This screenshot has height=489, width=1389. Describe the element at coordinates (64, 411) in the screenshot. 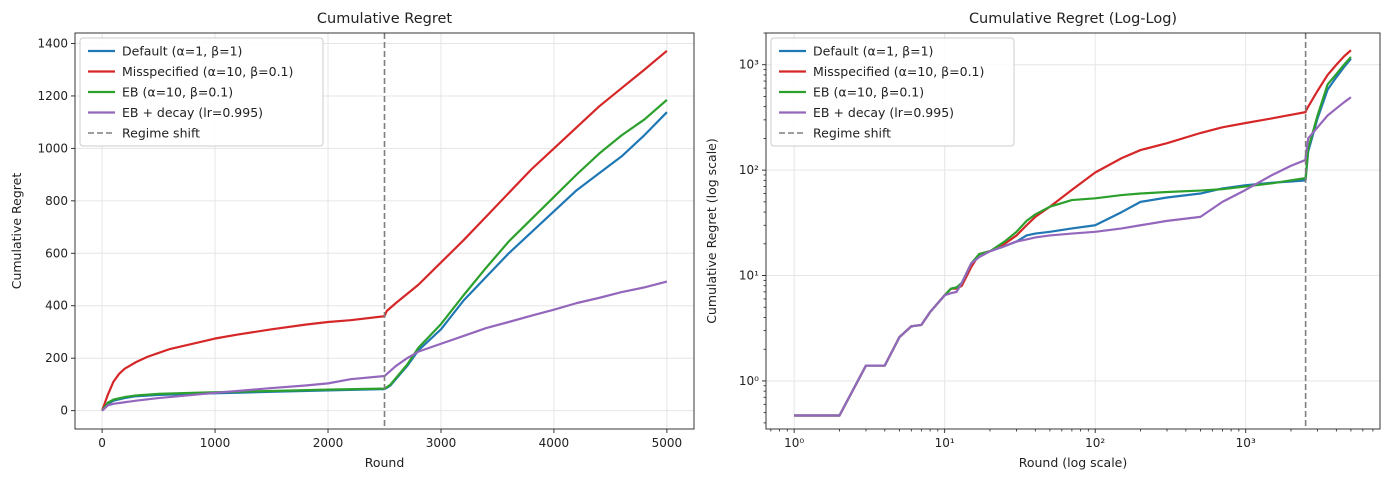

I see `y-tick-label: 0` at that location.